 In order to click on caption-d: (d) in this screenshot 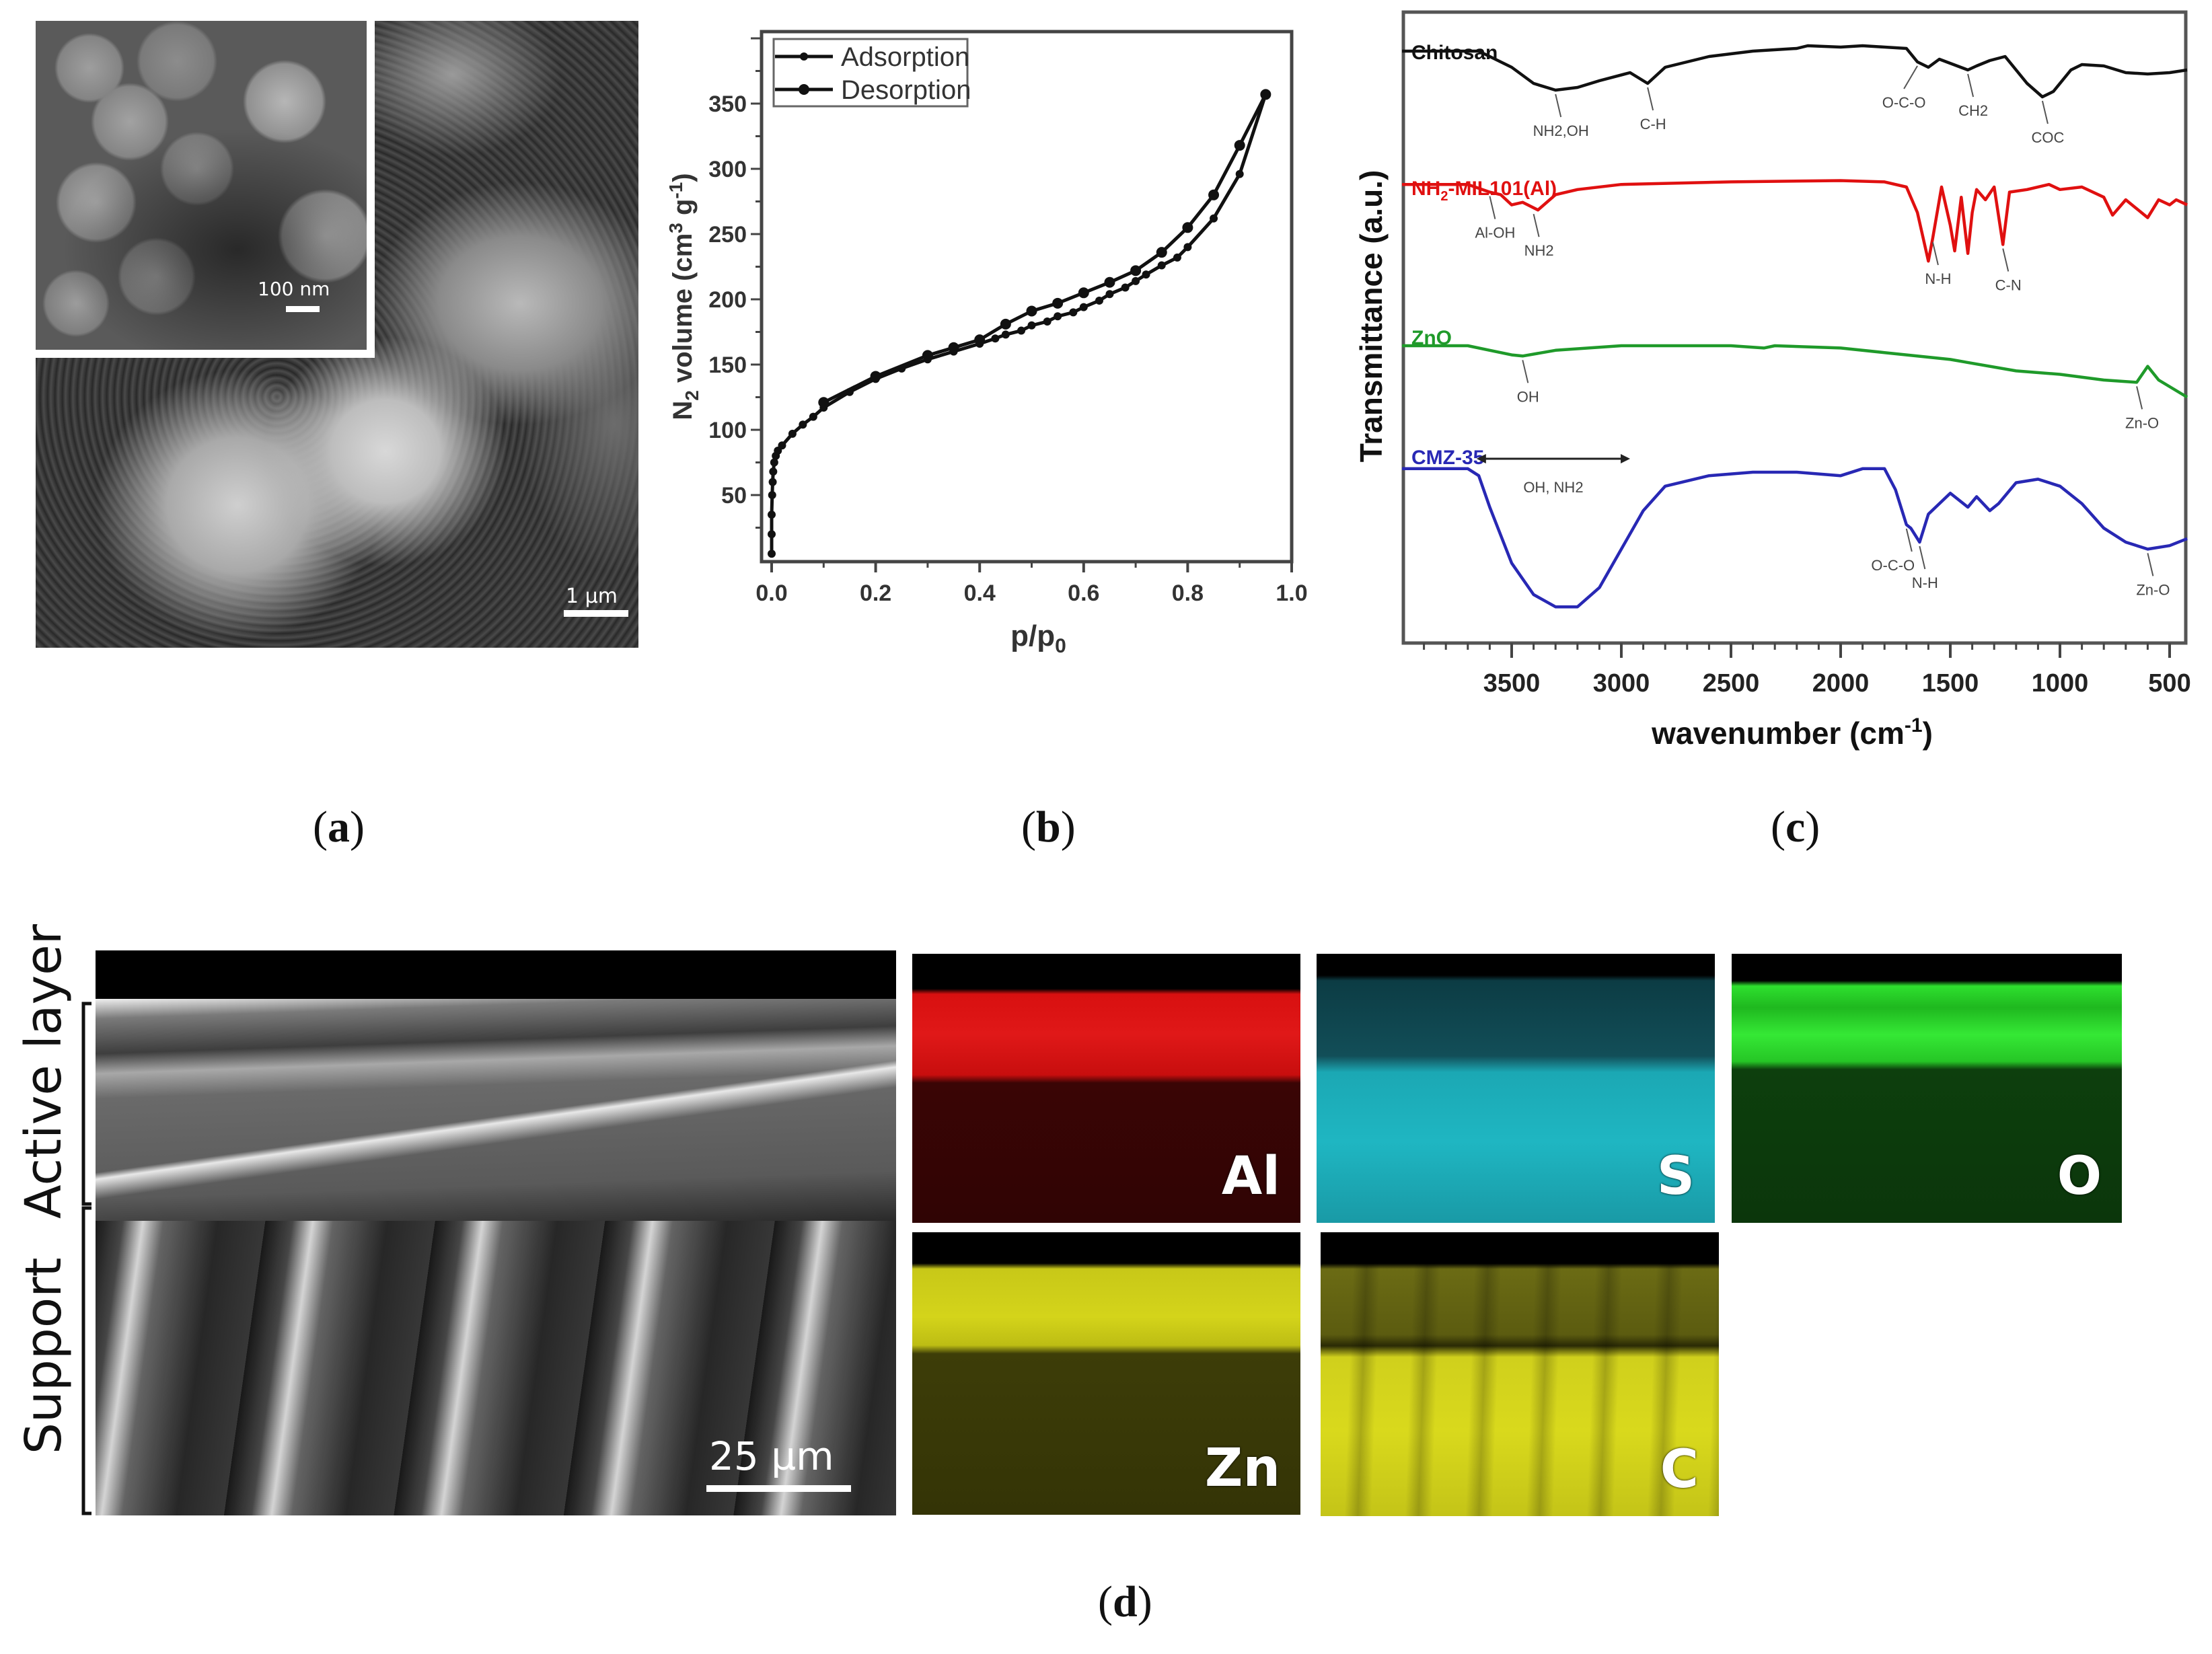, I will do `click(1125, 1601)`.